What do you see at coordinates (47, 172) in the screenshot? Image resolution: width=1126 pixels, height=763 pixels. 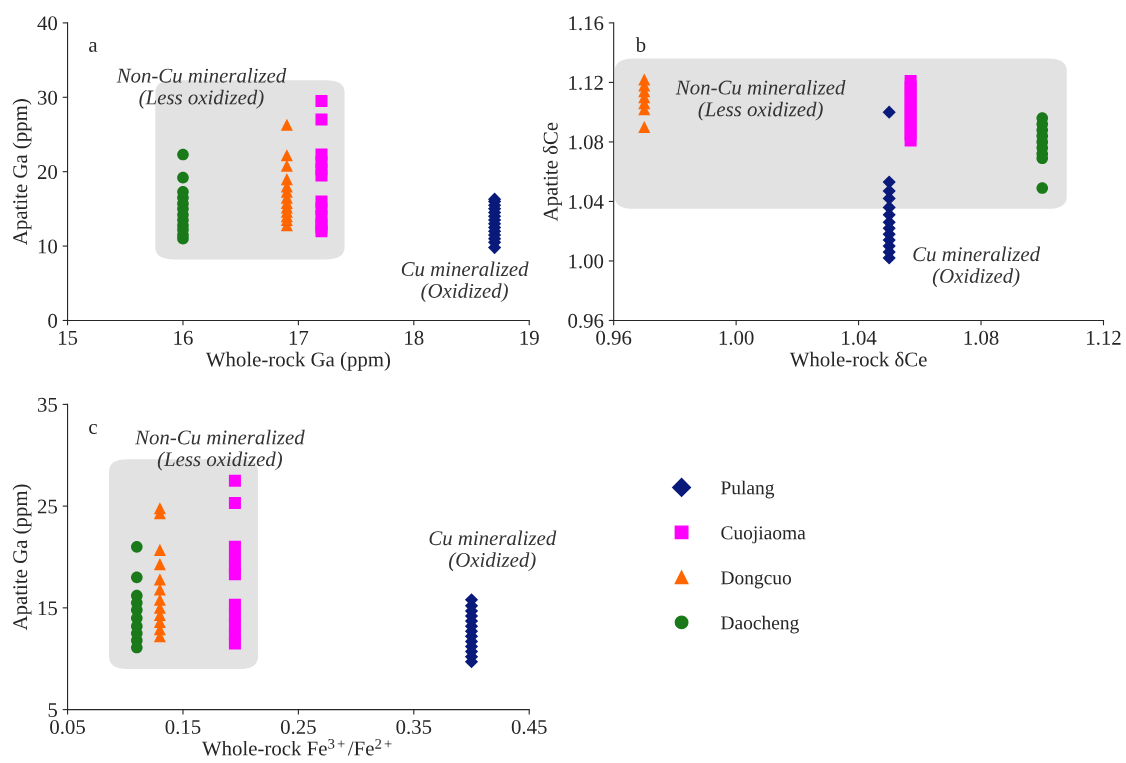 I see `y-tick-label: 20` at bounding box center [47, 172].